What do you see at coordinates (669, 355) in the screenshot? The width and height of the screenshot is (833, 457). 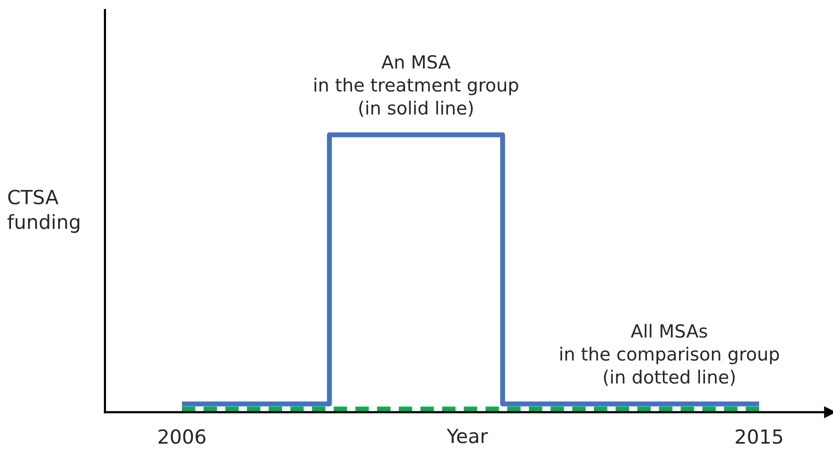 I see `annotation: All MSAs in the comparison group (in dotted line)` at bounding box center [669, 355].